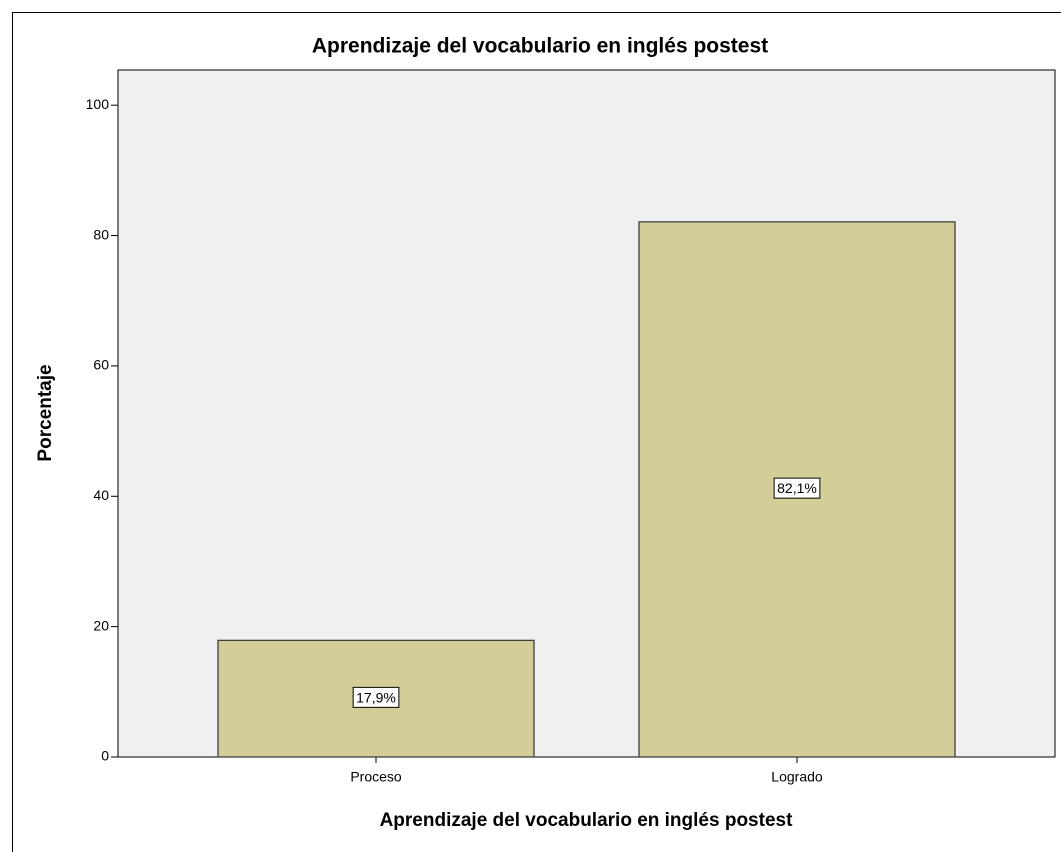 The image size is (1061, 852). I want to click on y-tick-label: 80, so click(101, 234).